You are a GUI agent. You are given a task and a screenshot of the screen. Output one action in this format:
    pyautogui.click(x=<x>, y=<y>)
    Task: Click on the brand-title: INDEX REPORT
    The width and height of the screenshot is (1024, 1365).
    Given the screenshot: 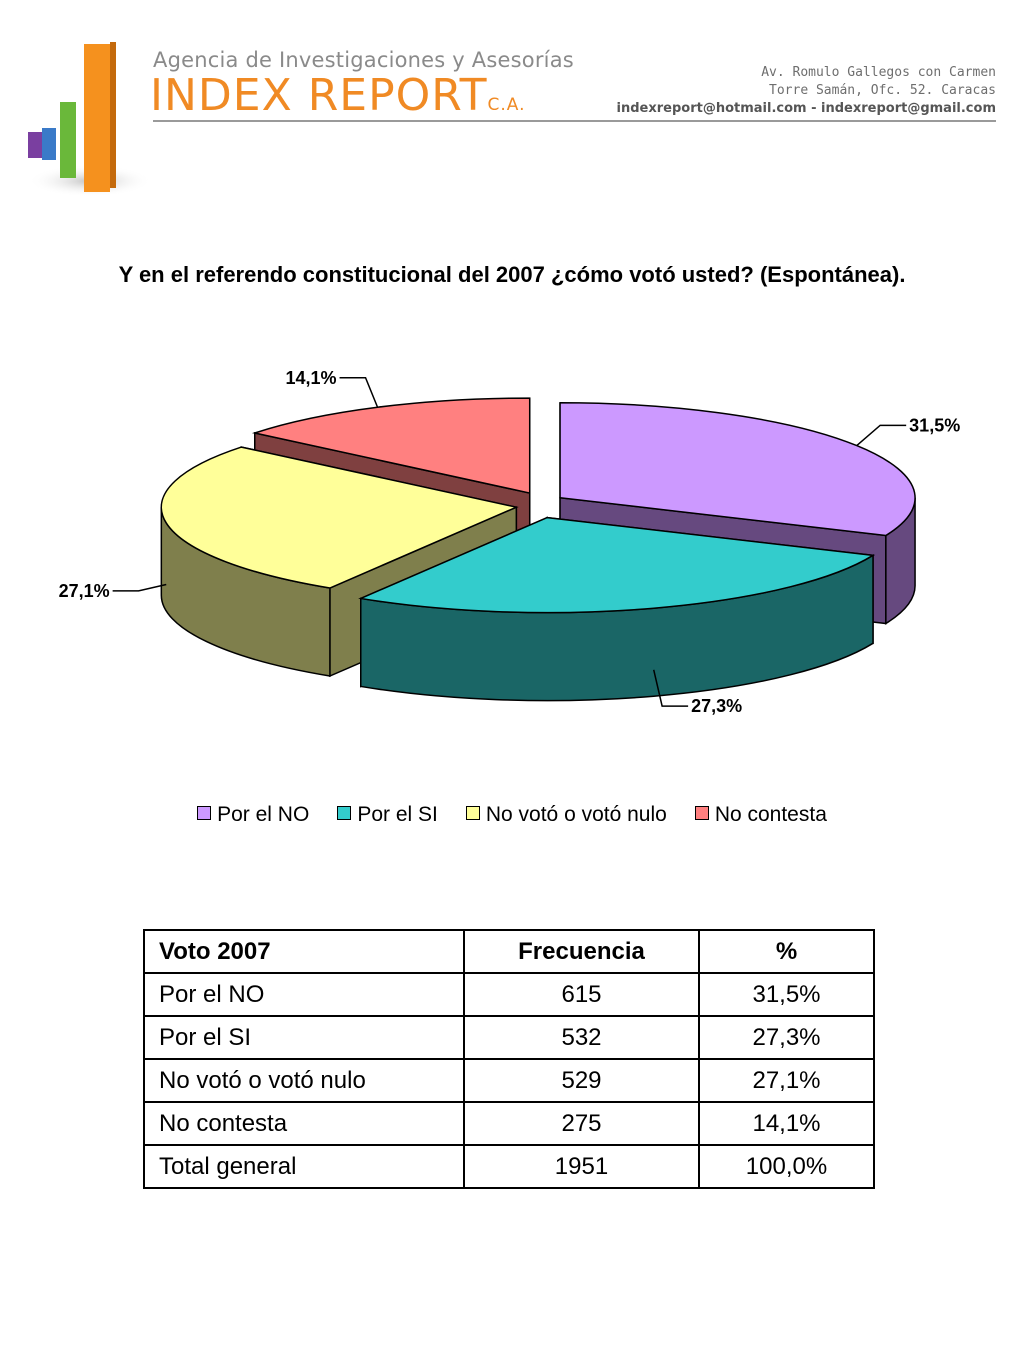 What is the action you would take?
    pyautogui.click(x=319, y=95)
    